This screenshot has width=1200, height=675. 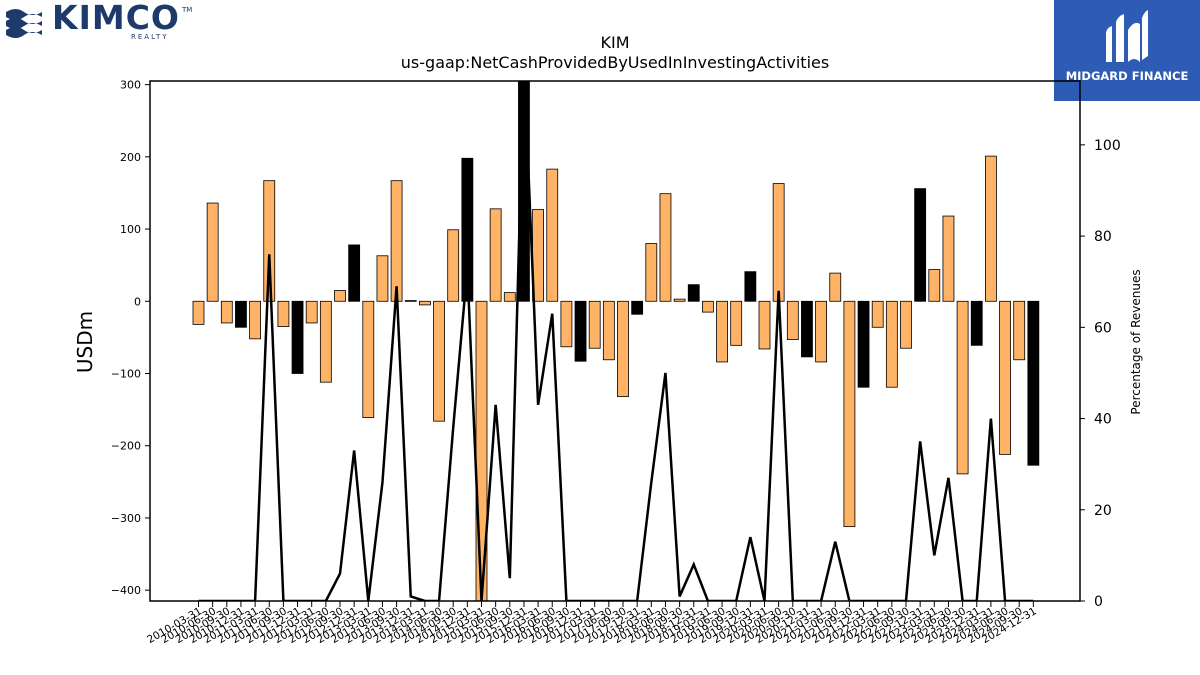 I want to click on chart-title: KIM, so click(x=614, y=42).